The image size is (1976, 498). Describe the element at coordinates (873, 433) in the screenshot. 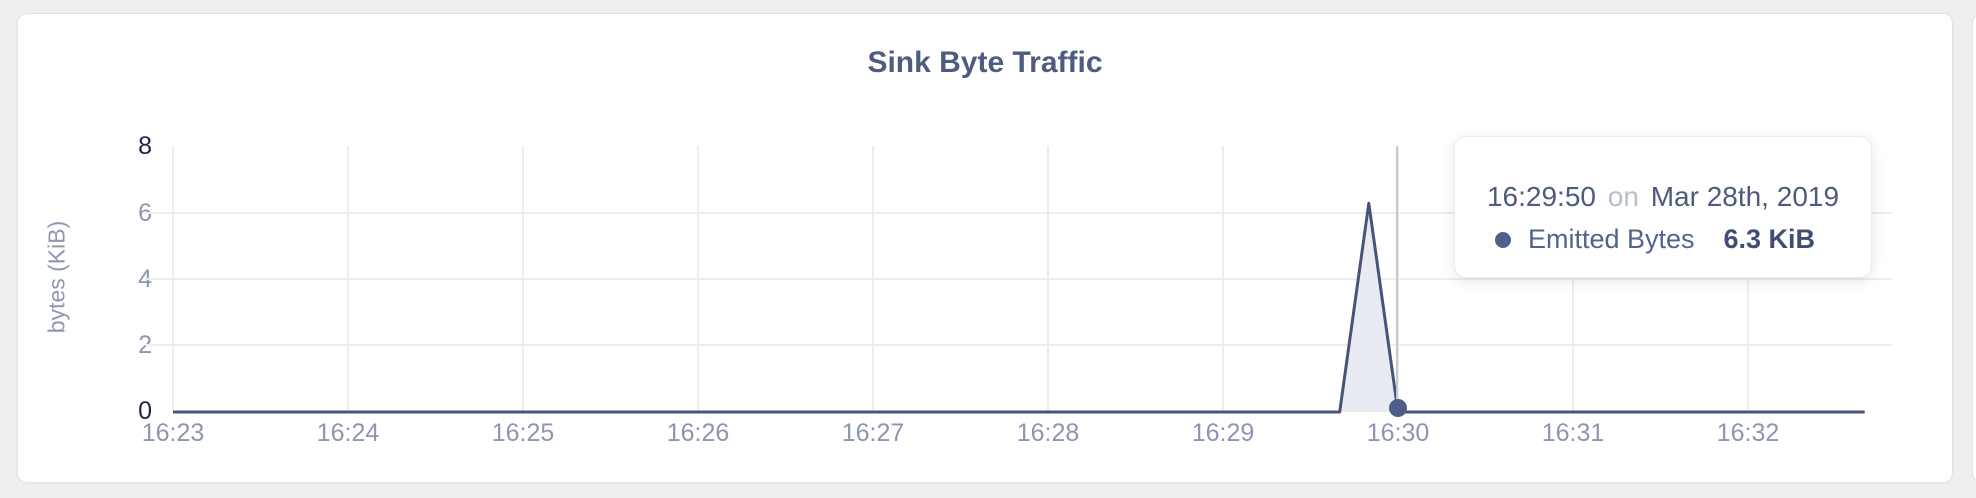

I see `x-tick-1627: 16:27` at that location.